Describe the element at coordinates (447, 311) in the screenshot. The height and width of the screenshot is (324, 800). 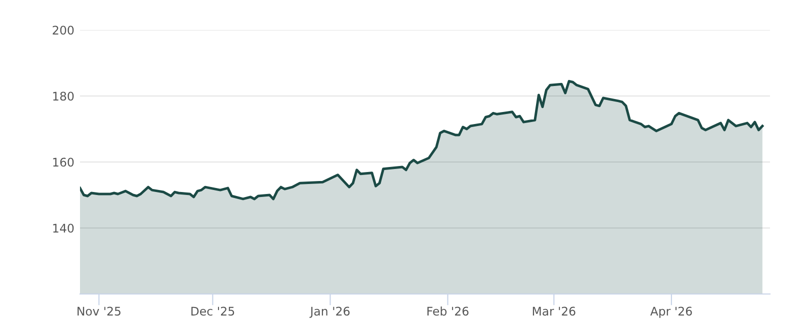
I see `x-tick-label: Feb '26` at that location.